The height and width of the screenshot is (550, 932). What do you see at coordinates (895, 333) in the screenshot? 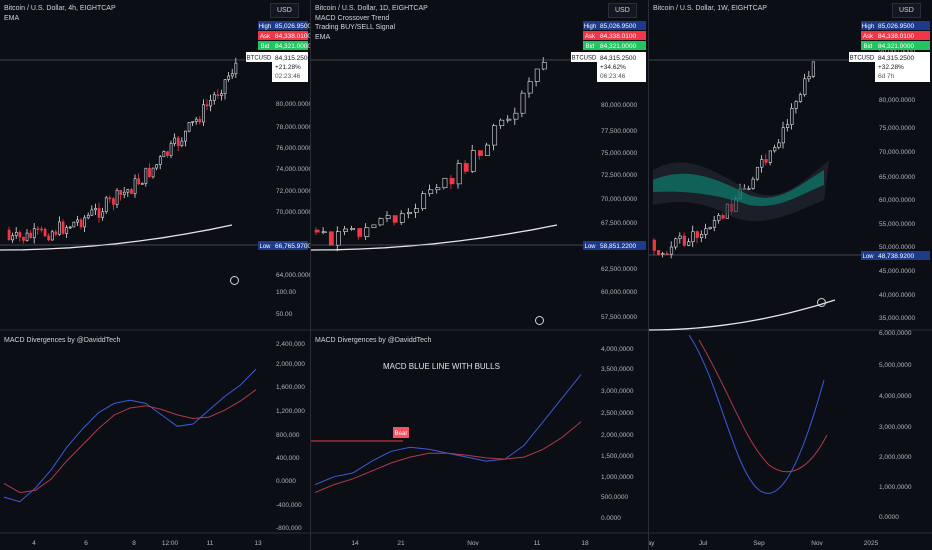
I see `macd-tick-label: 6,000,0000` at bounding box center [895, 333].